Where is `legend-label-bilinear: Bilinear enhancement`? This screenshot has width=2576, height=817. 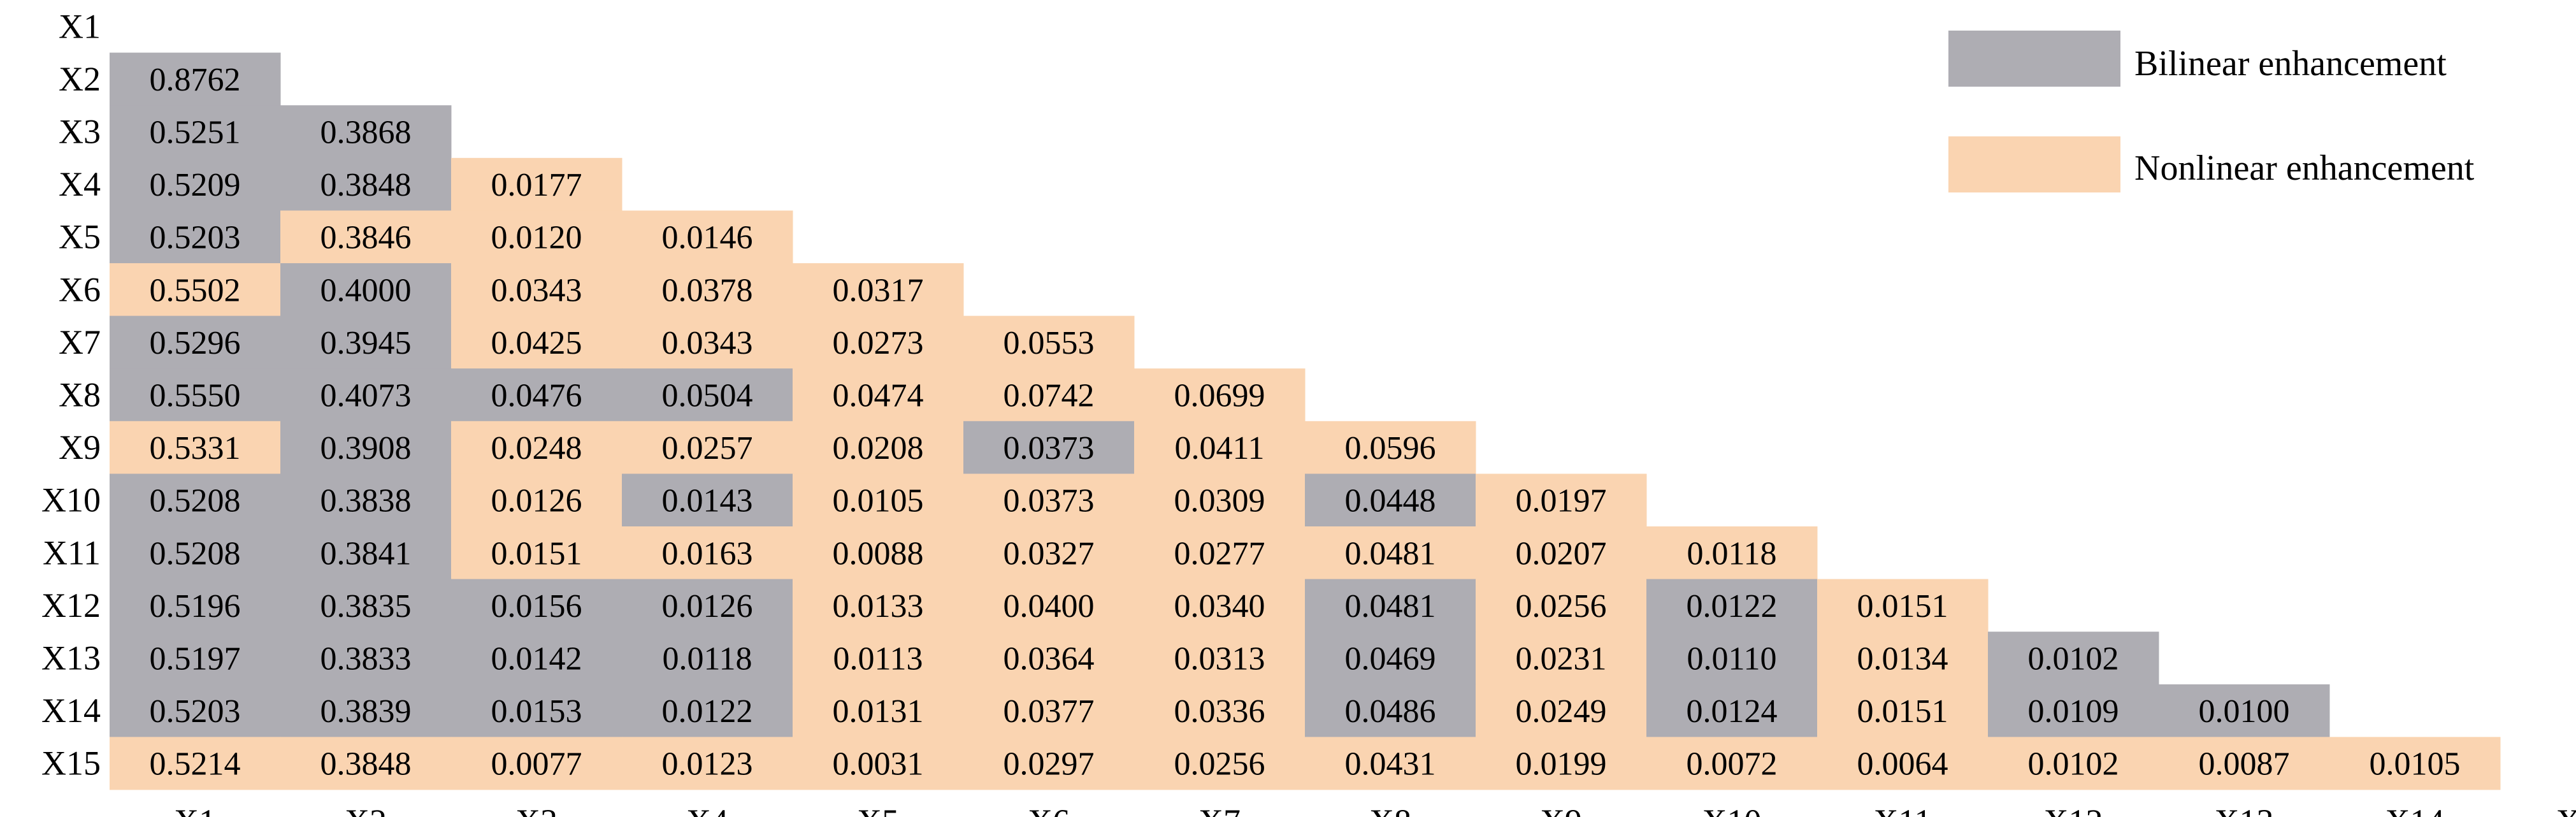
legend-label-bilinear: Bilinear enhancement is located at coordinates (2290, 63).